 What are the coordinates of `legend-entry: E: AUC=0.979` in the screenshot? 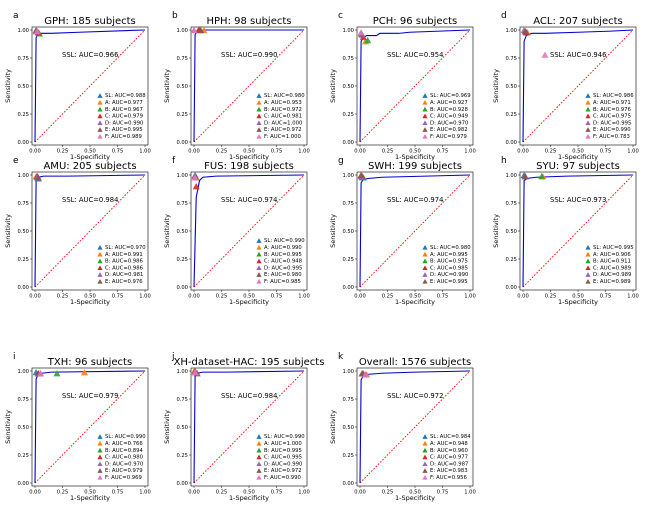 It's located at (124, 471).